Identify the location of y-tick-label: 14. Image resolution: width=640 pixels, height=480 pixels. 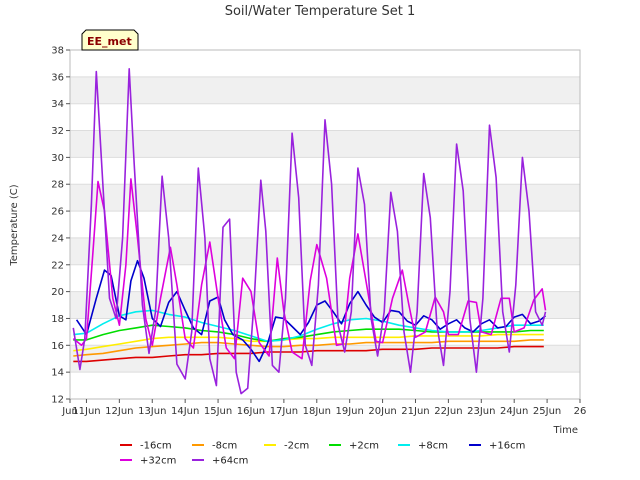
(57, 373).